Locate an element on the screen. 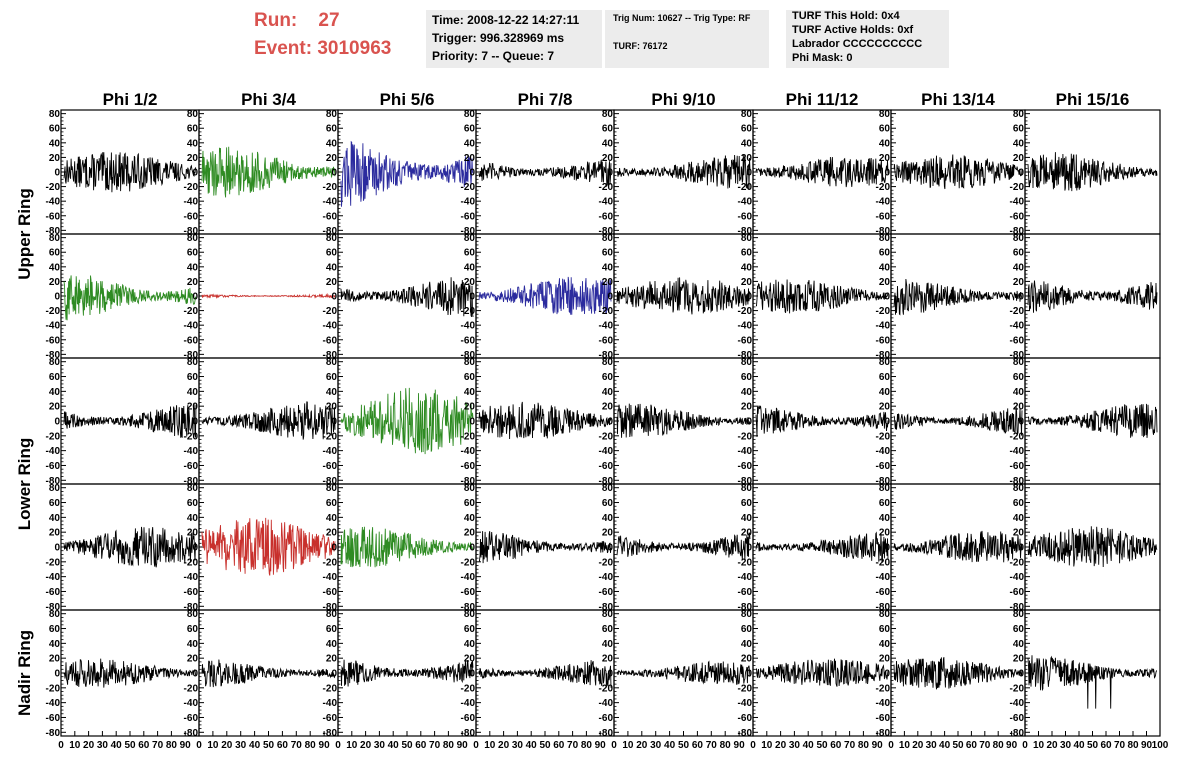 This screenshot has width=1196, height=772. event-label: Event: is located at coordinates (283, 48).